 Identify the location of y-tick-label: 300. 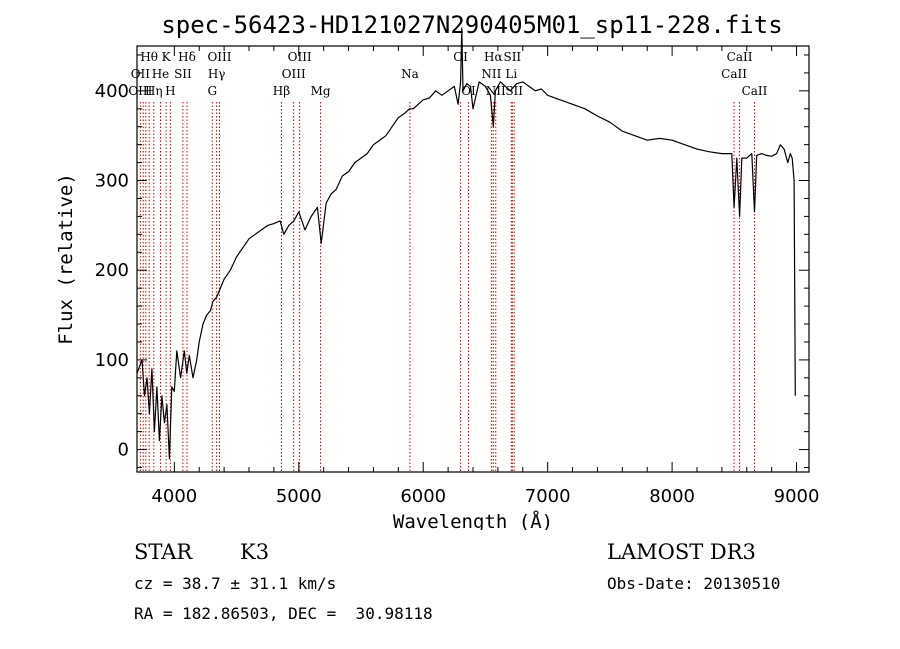
(112, 181).